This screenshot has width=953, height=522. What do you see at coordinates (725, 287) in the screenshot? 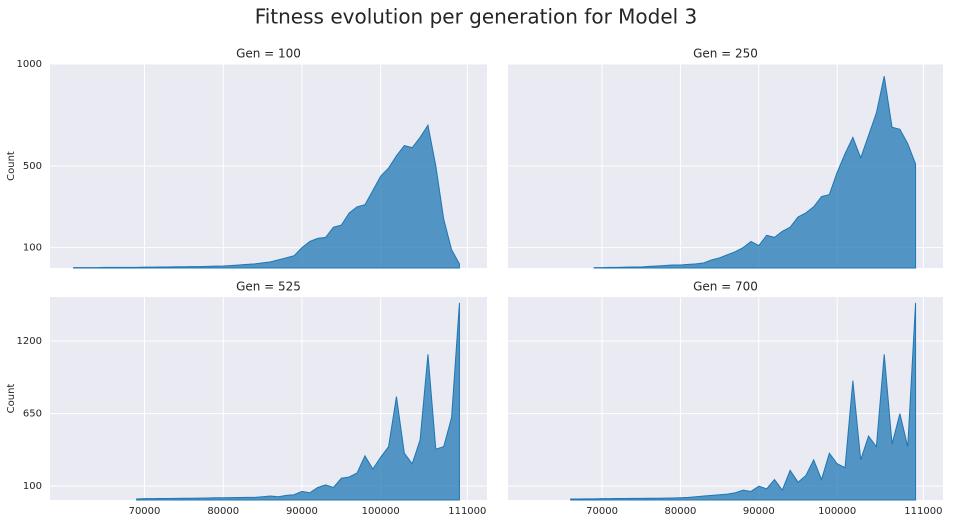
I see `panel-title: Gen = 700` at bounding box center [725, 287].